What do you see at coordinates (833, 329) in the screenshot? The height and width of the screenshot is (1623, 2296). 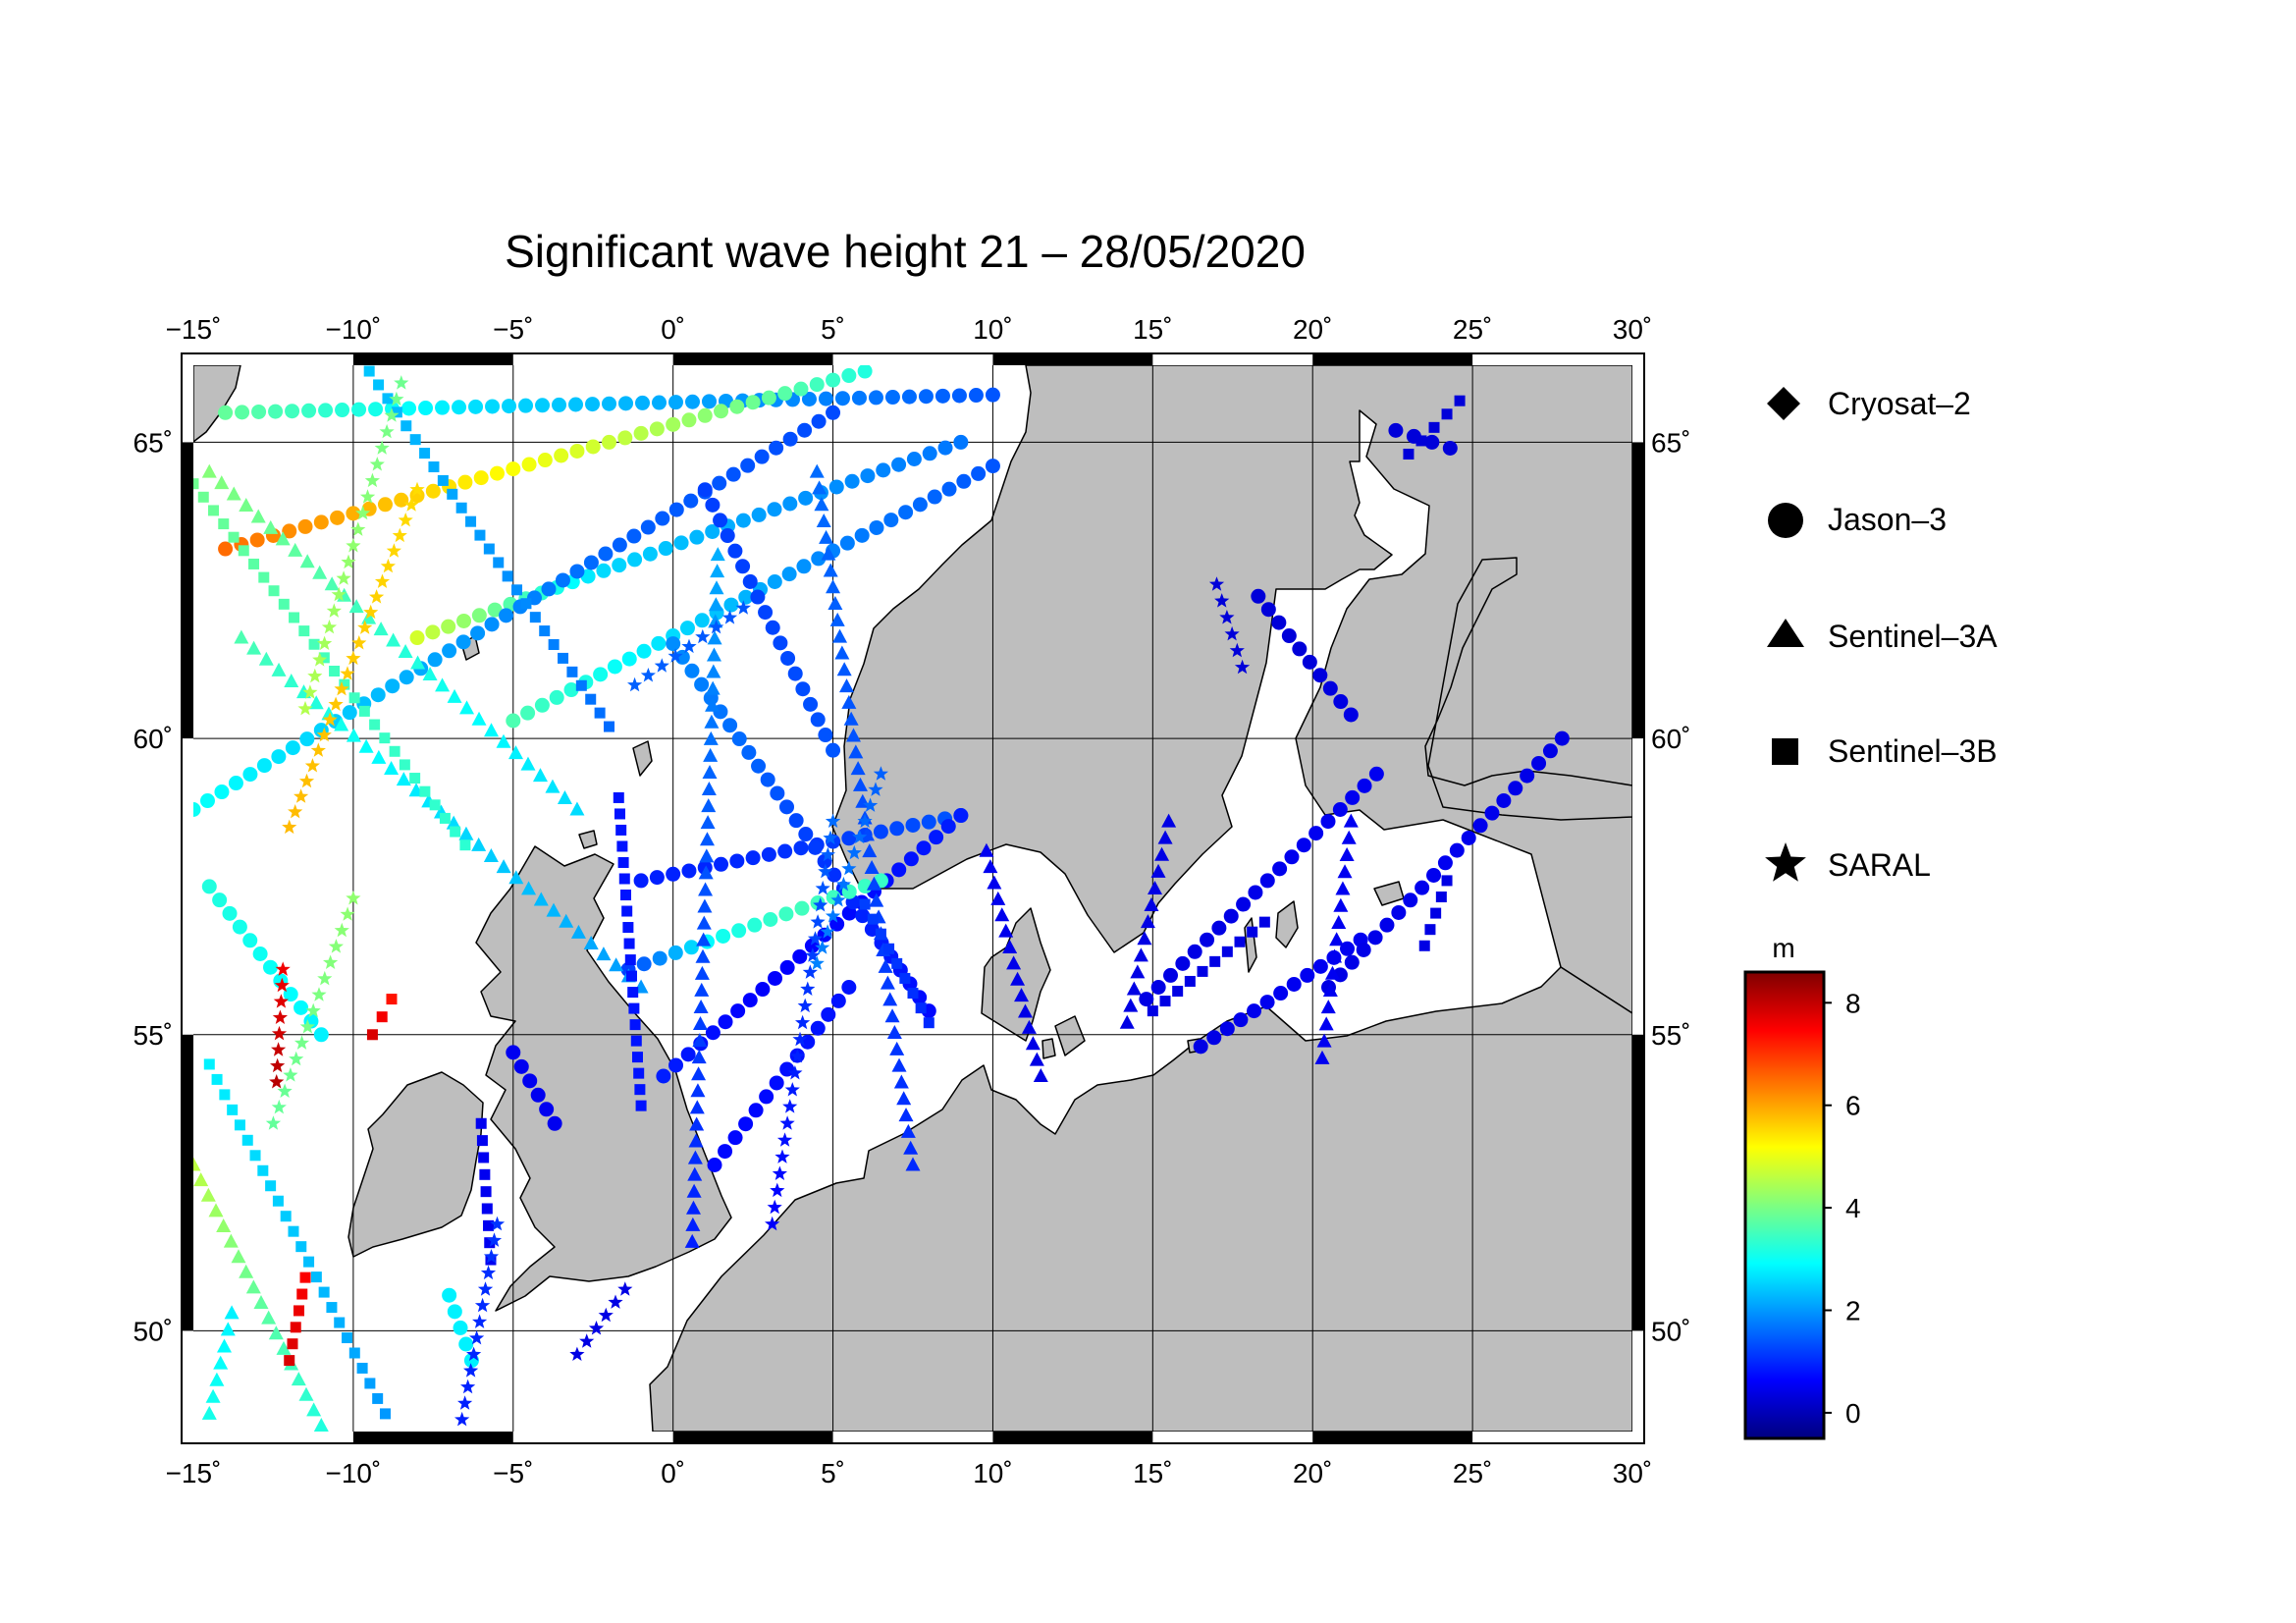 I see `lon-tick-label: 5˚` at bounding box center [833, 329].